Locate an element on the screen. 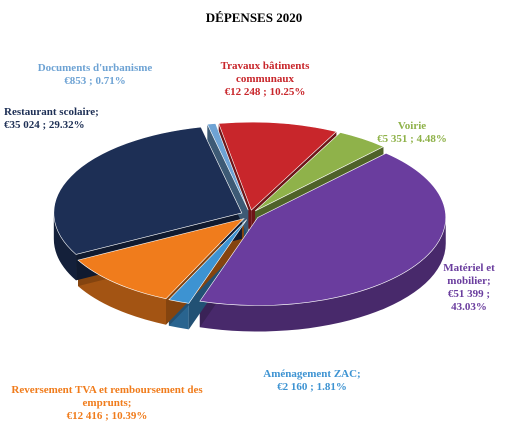  value-label: €2 160 ; 1.81% is located at coordinates (312, 387).